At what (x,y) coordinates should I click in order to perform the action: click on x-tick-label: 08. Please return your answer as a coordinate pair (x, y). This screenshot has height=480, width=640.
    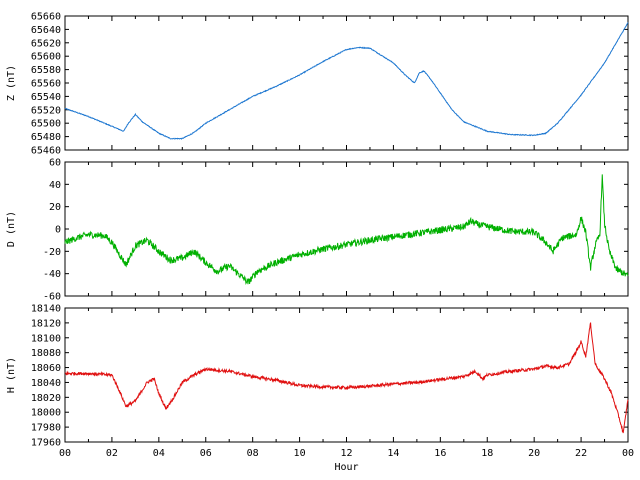
    Looking at the image, I should click on (253, 453).